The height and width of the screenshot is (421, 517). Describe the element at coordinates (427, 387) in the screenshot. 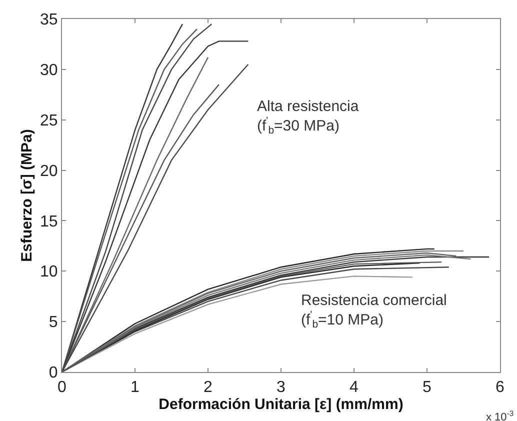

I see `x-tick-label: 5` at that location.